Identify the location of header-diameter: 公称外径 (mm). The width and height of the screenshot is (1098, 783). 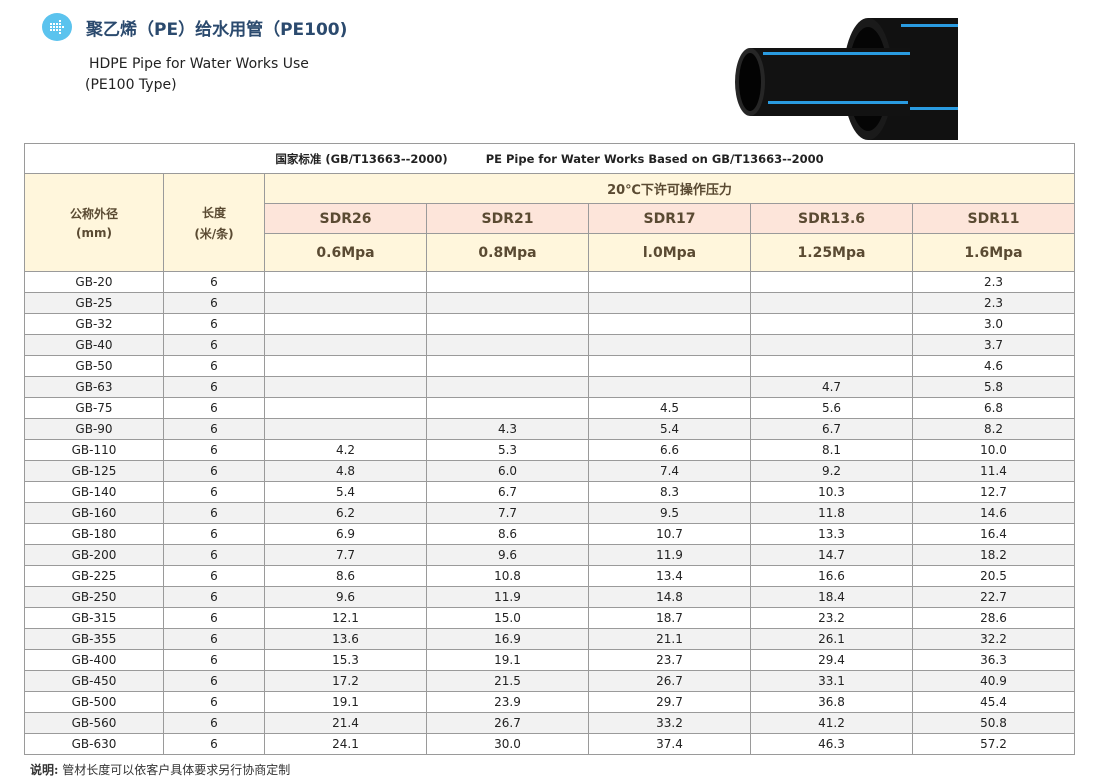
(94, 222).